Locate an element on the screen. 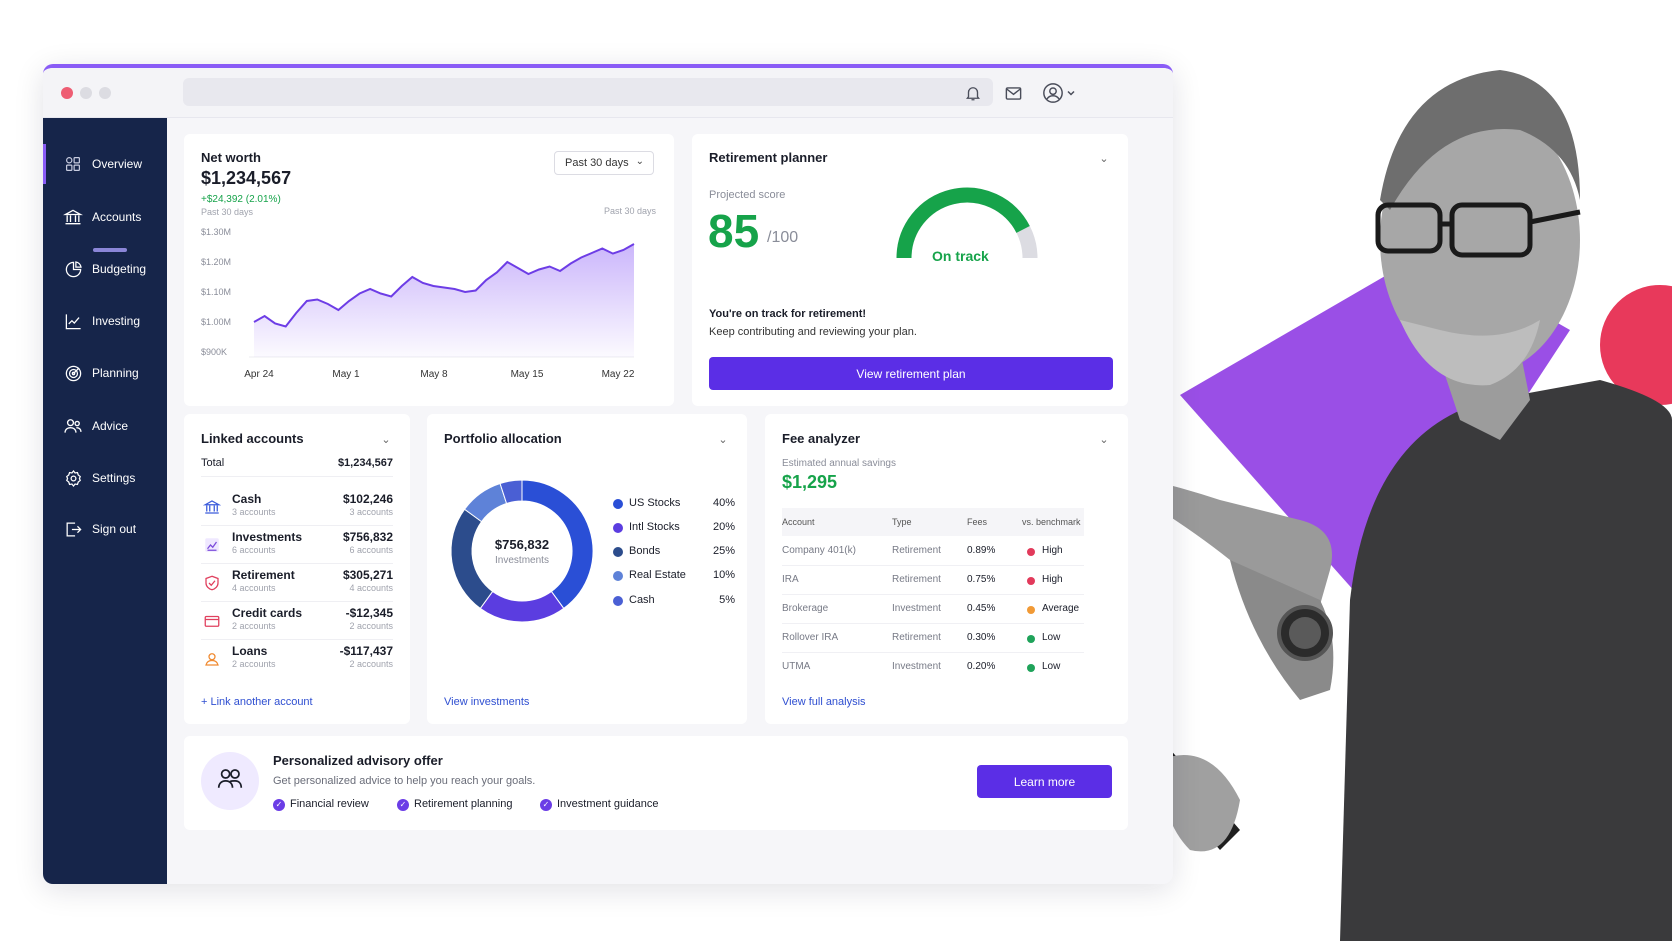 The height and width of the screenshot is (941, 1672). total-value: $1,234,567 is located at coordinates (365, 463).